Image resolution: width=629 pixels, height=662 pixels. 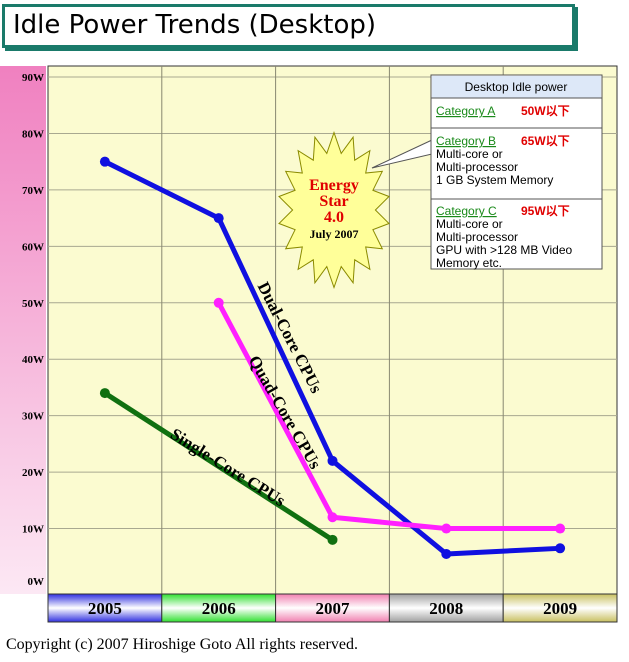 What do you see at coordinates (33, 304) in the screenshot?
I see `y-tick-label: 50W` at bounding box center [33, 304].